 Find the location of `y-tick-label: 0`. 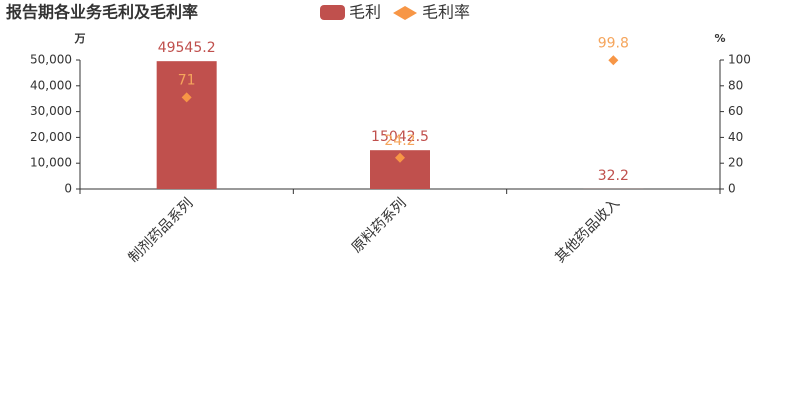

y-tick-label: 0 is located at coordinates (68, 189).